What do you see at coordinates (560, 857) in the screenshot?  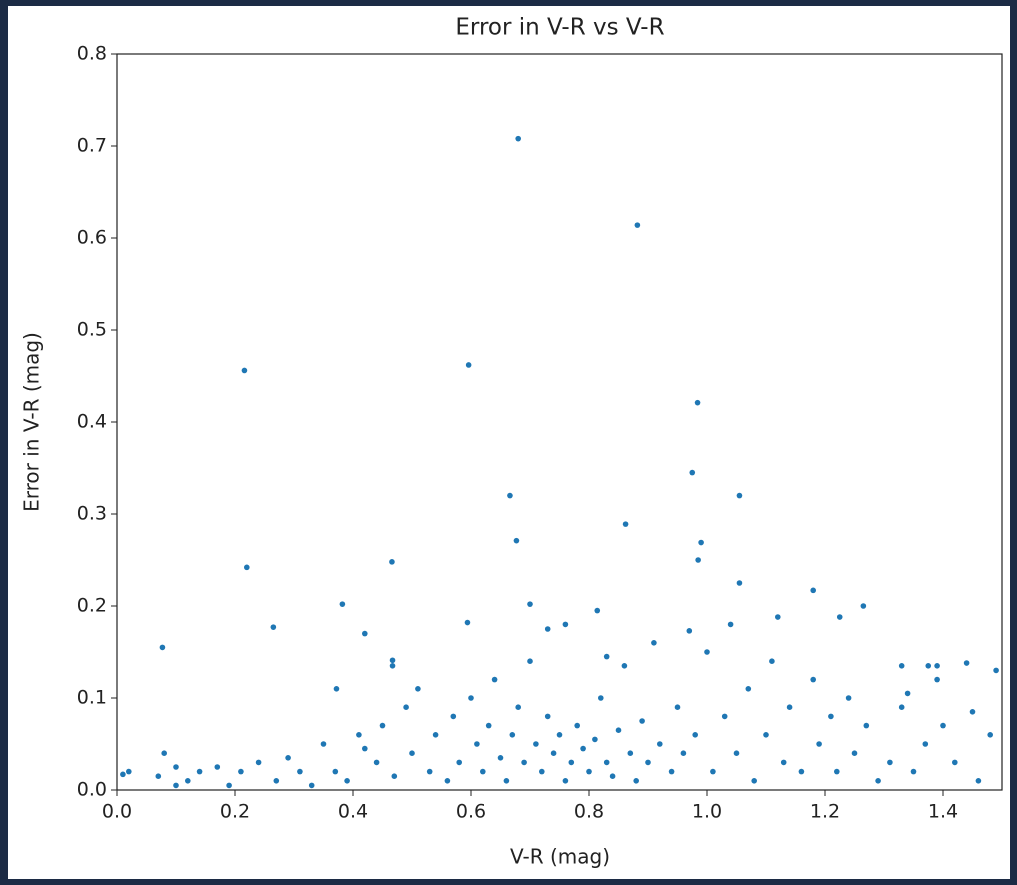 I see `x-axis-label: V-R (mag)` at bounding box center [560, 857].